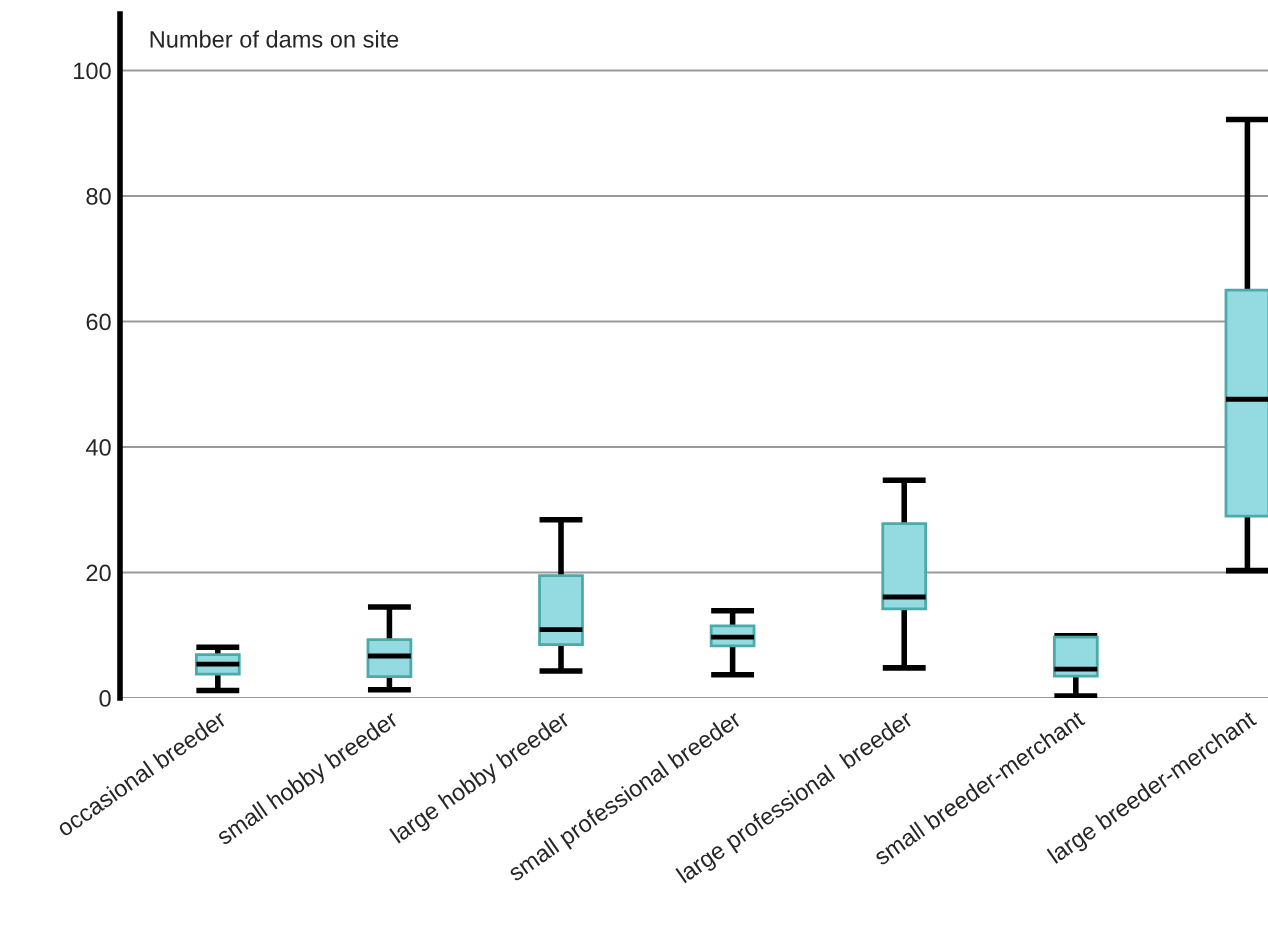  What do you see at coordinates (274, 39) in the screenshot?
I see `y-axis-title: Number of dams on site` at bounding box center [274, 39].